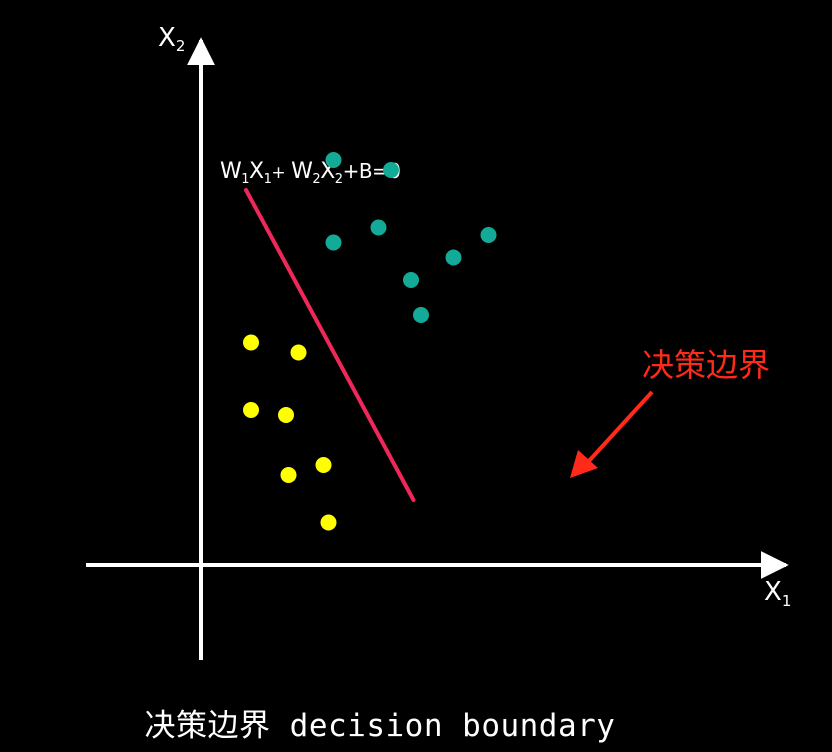  I want to click on x-axis-label-subscript: 1, so click(787, 601).